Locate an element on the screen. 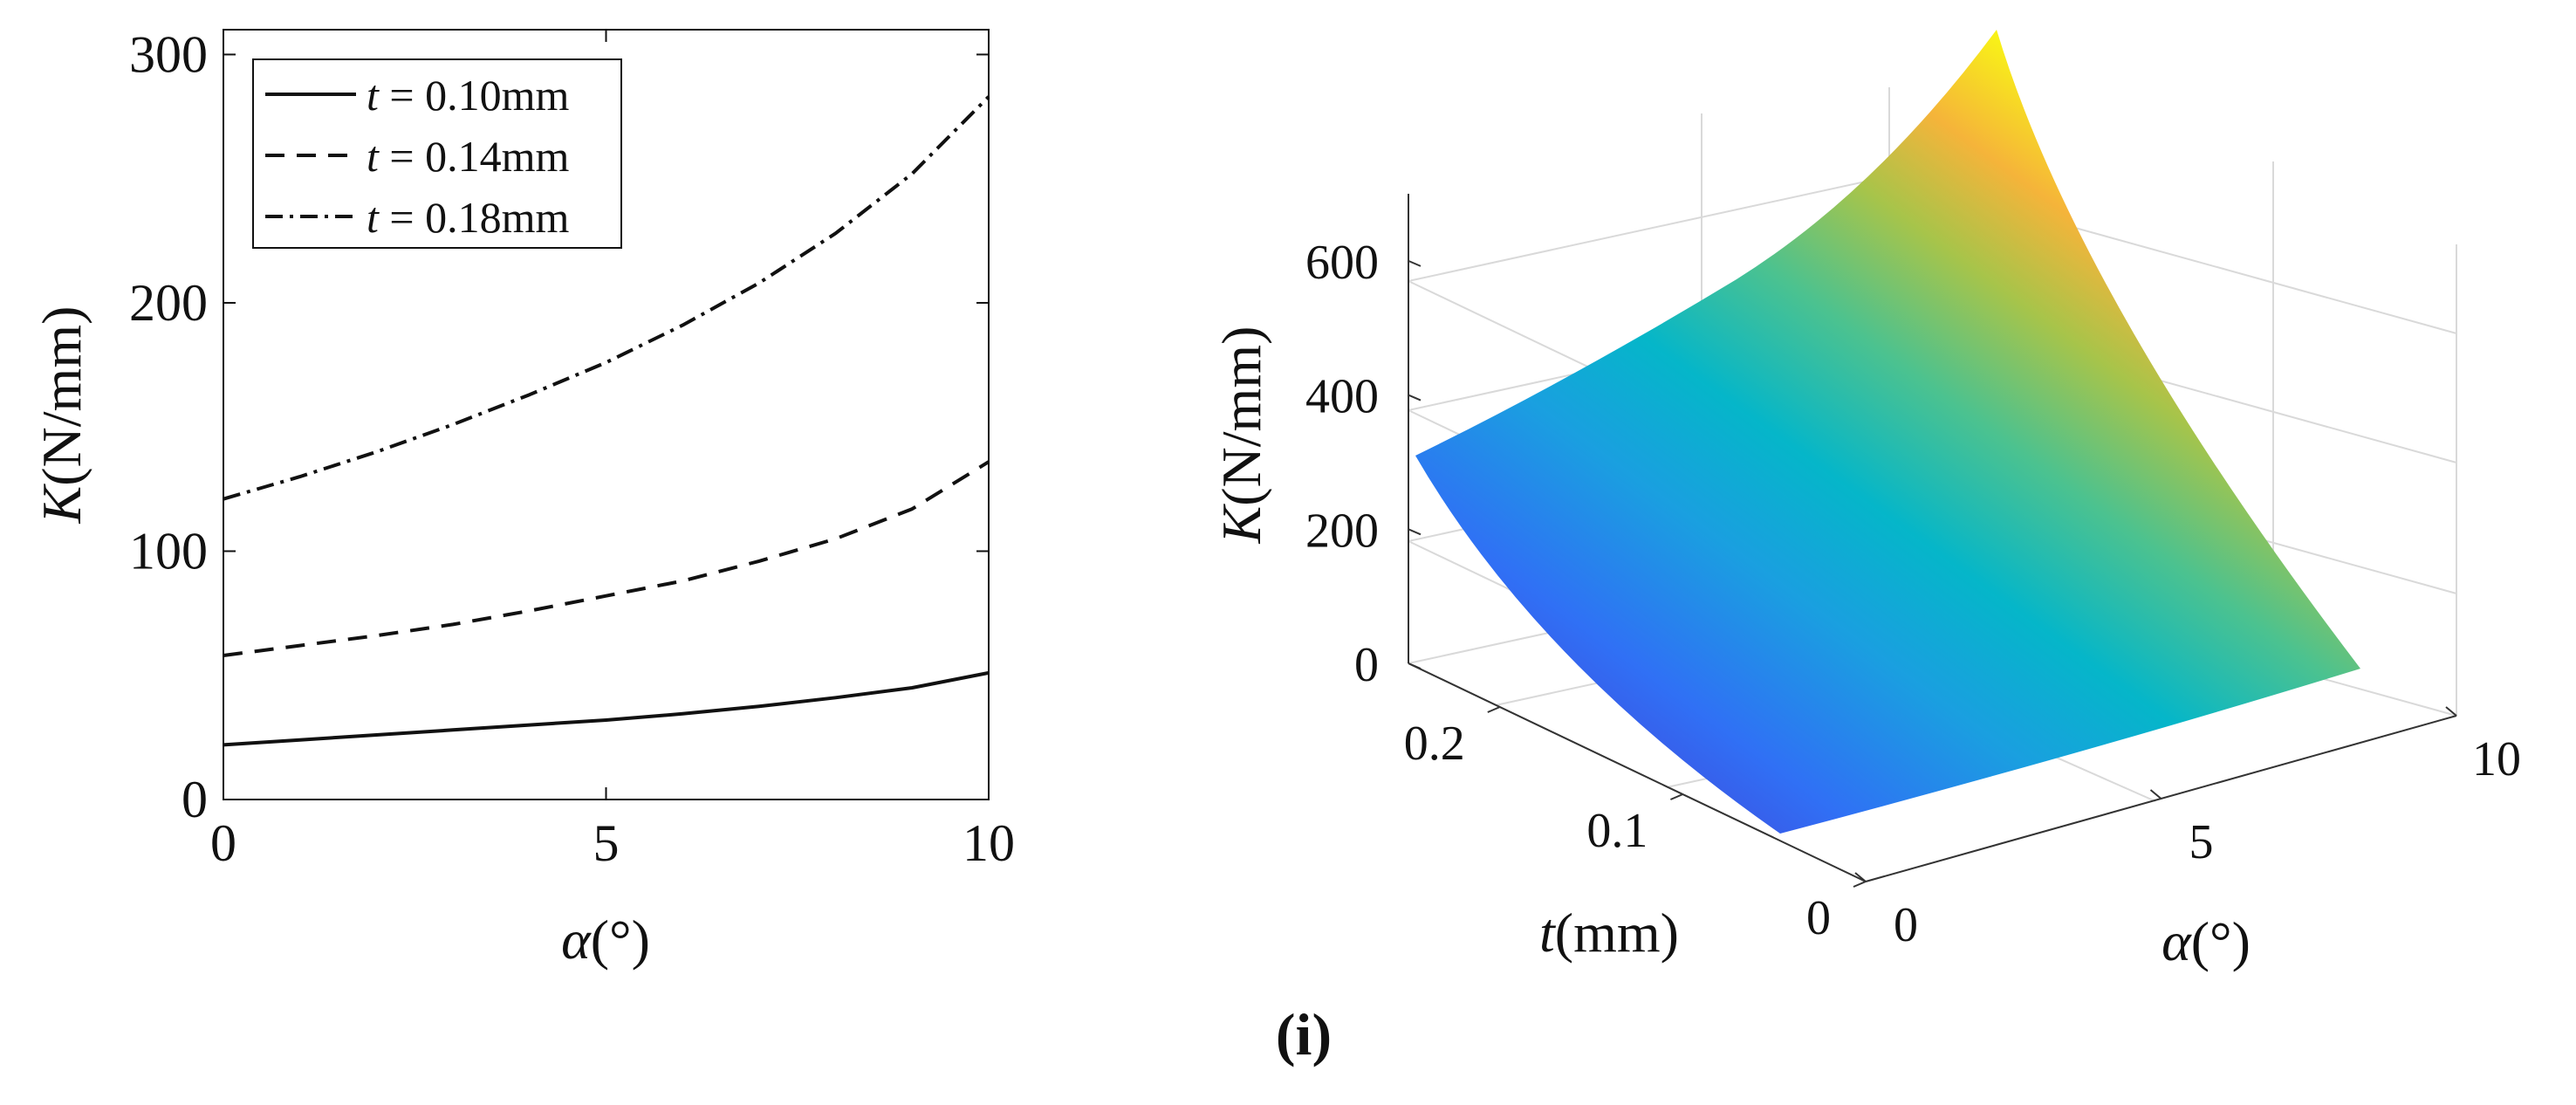 The height and width of the screenshot is (1105, 2576). z-axis-ticks: 0 200 400 600 is located at coordinates (1363, 464).